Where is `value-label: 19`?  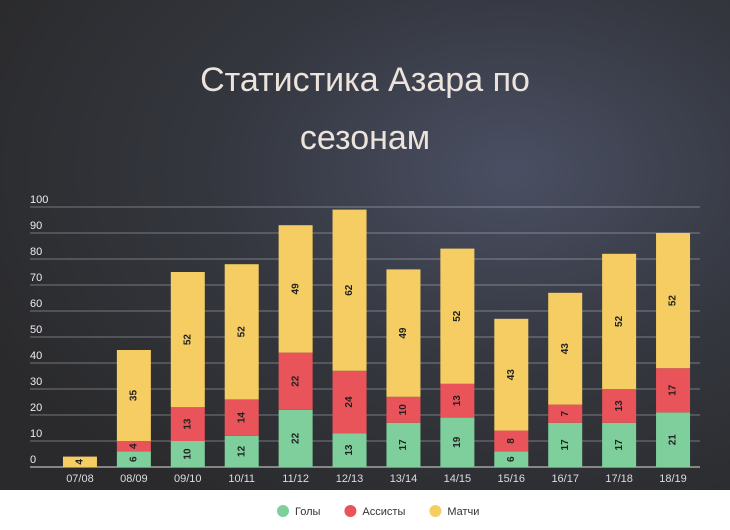
value-label: 19 is located at coordinates (457, 442).